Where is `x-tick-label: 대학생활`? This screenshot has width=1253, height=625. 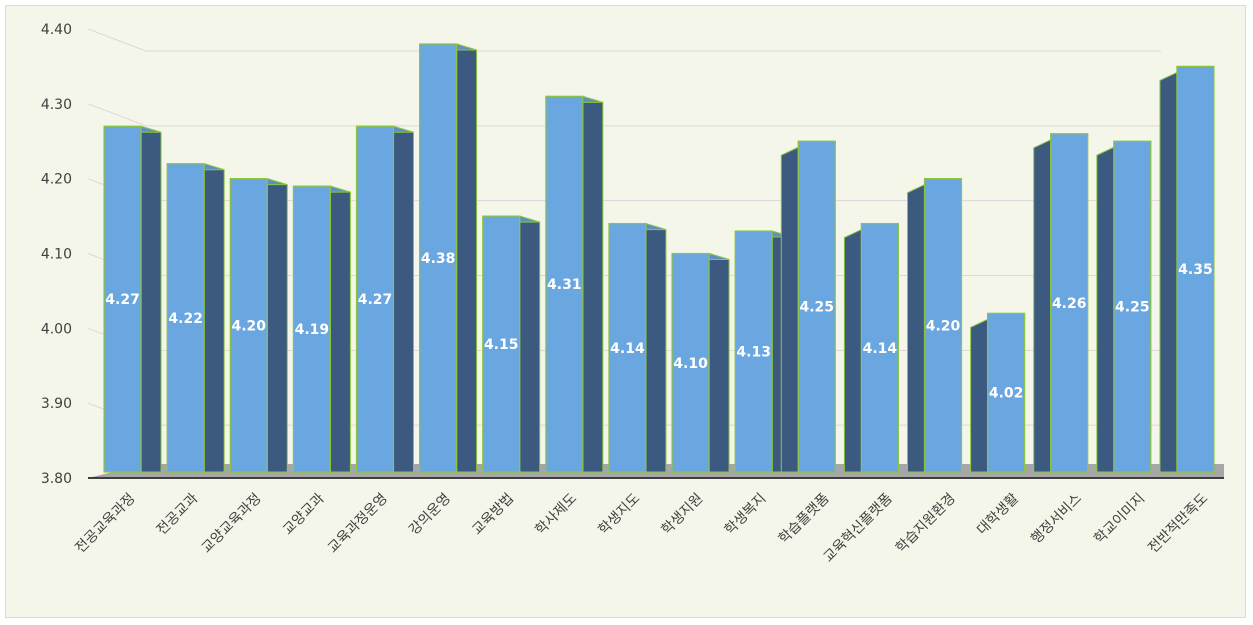
x-tick-label: 대학생활 is located at coordinates (998, 514).